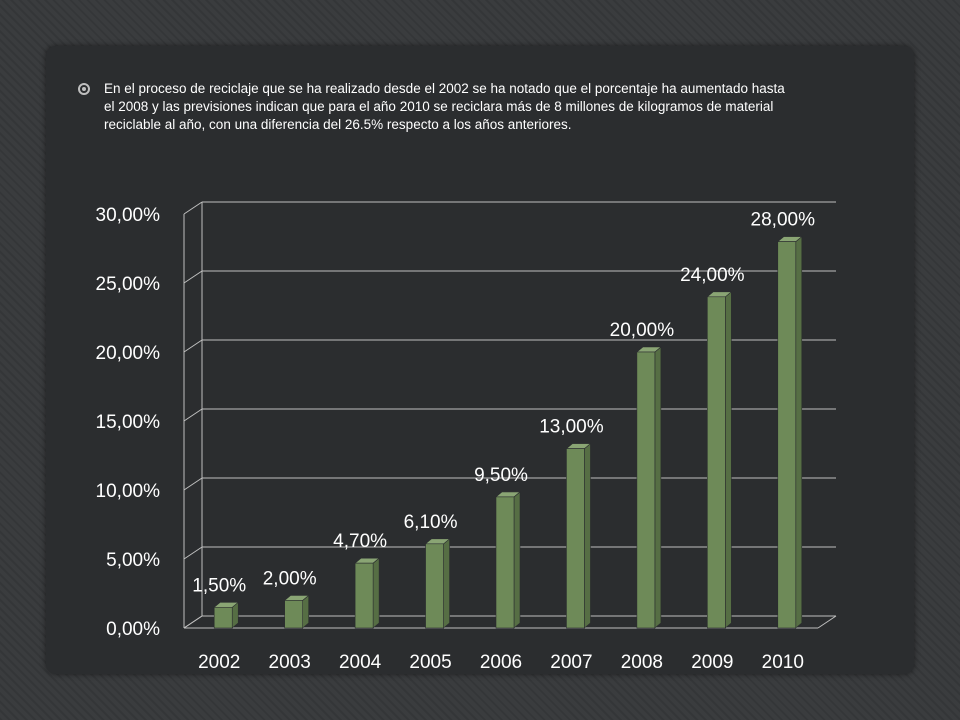 The width and height of the screenshot is (960, 720). Describe the element at coordinates (431, 522) in the screenshot. I see `data-label: 6,10%` at that location.